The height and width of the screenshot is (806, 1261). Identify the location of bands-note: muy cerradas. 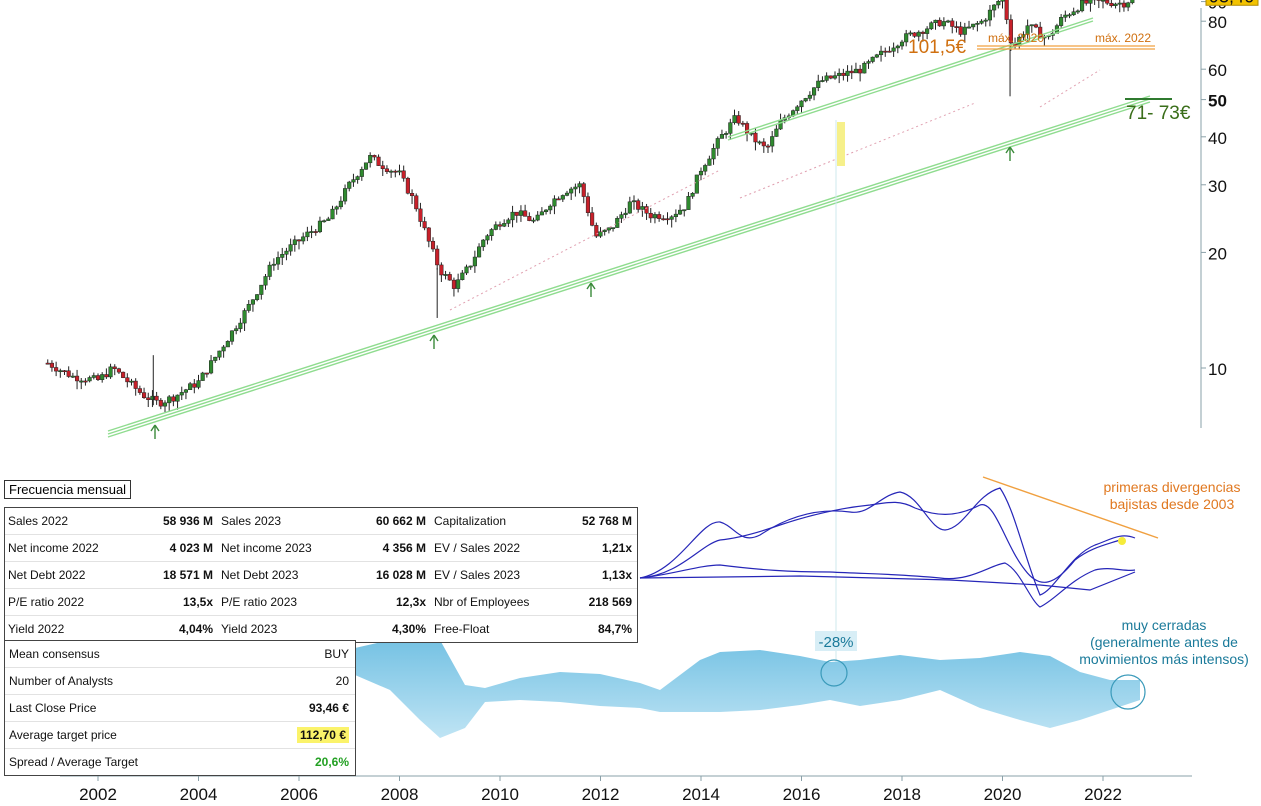
(1164, 625).